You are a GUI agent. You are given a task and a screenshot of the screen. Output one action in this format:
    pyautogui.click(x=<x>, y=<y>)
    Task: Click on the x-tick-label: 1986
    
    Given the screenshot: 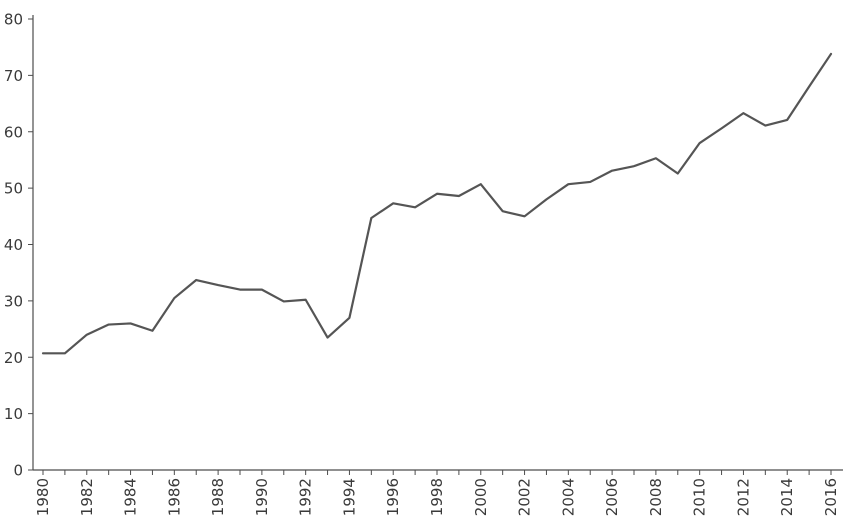 What is the action you would take?
    pyautogui.click(x=174, y=497)
    